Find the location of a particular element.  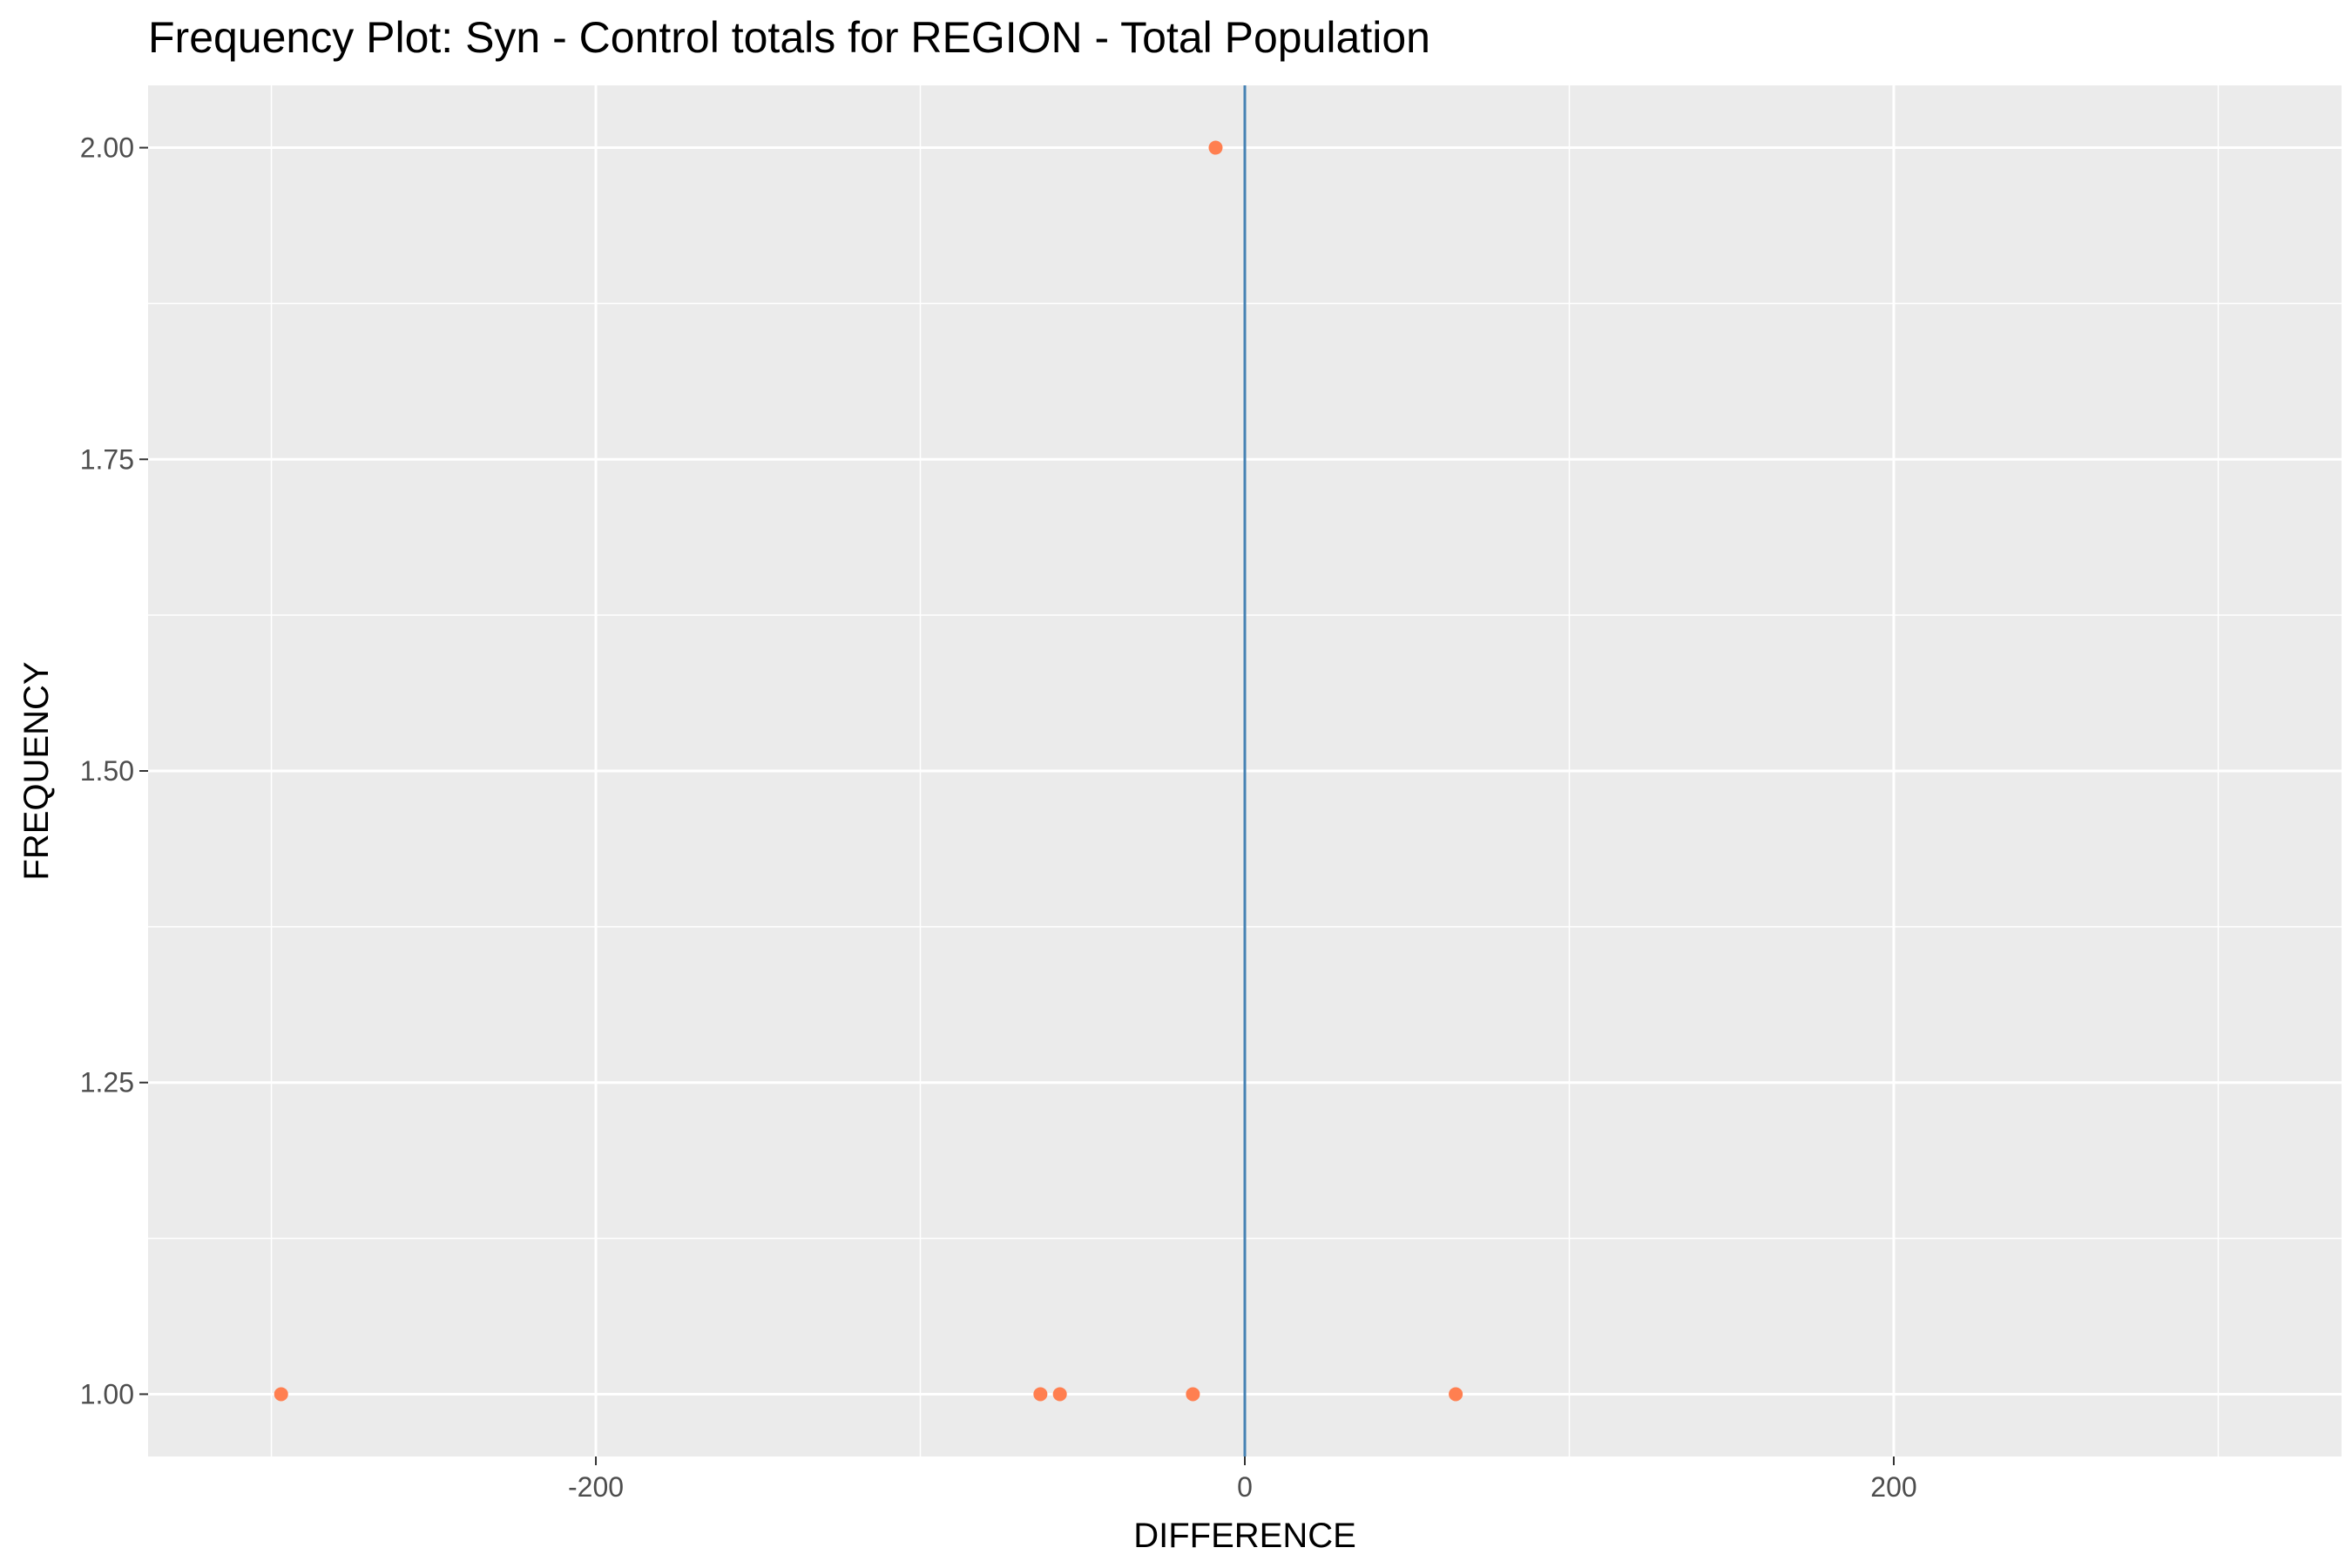

x-axis-title: DIFFERENCE is located at coordinates (1244, 1536).